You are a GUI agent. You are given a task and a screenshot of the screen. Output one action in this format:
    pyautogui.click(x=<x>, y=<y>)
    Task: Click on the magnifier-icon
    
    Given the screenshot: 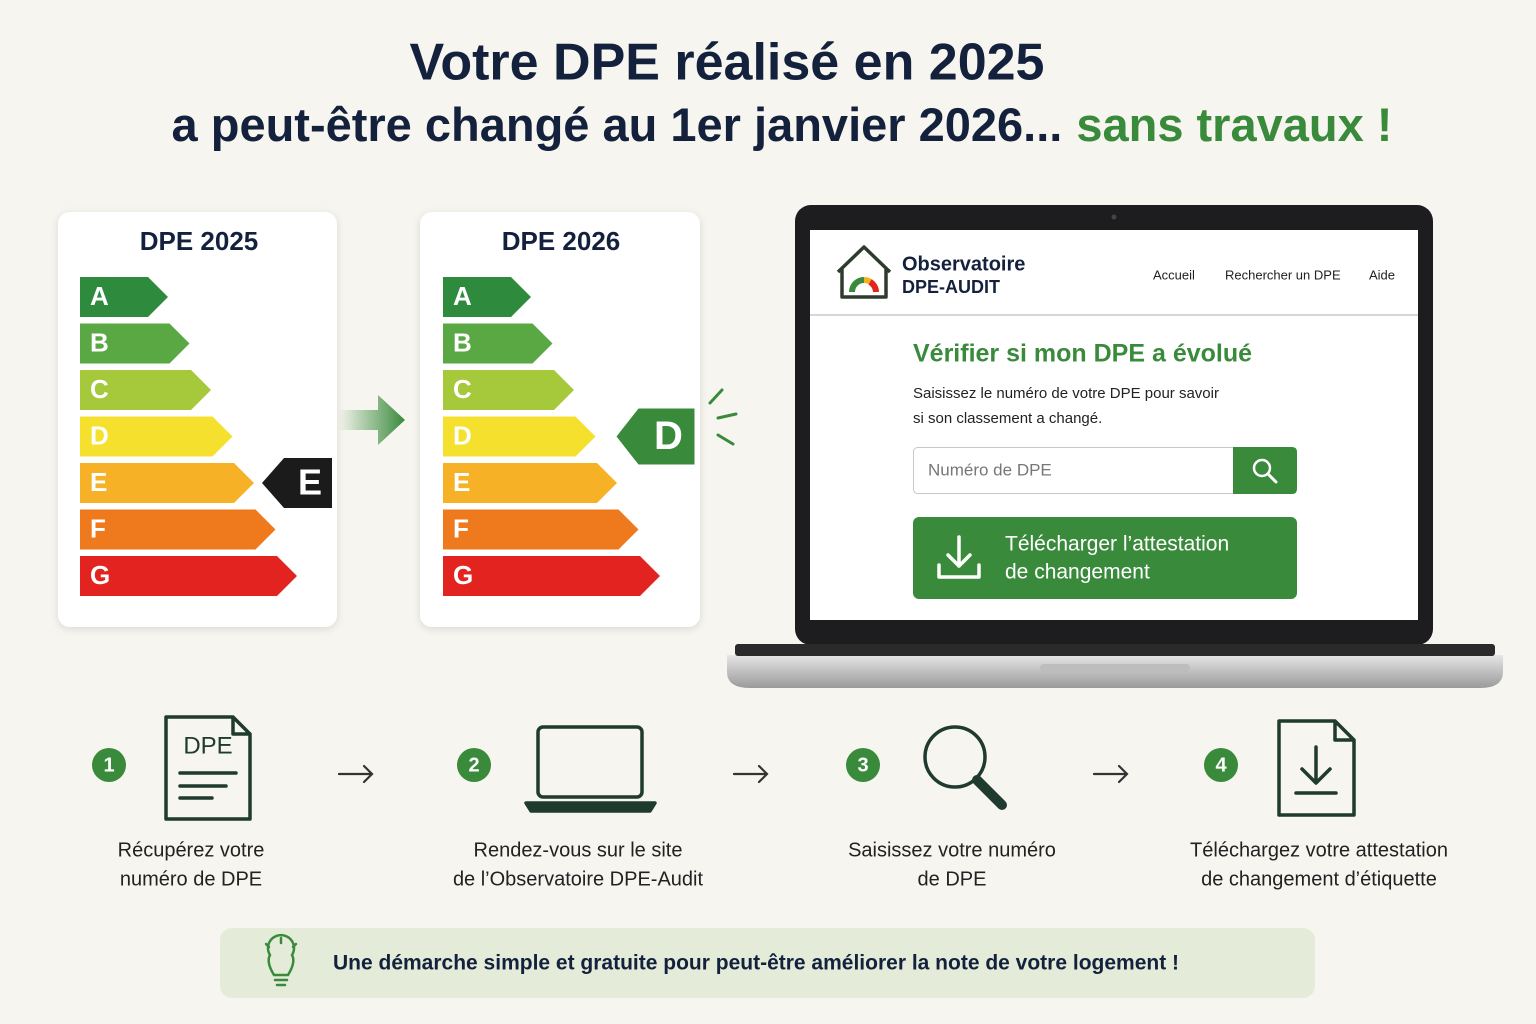 What is the action you would take?
    pyautogui.click(x=955, y=757)
    